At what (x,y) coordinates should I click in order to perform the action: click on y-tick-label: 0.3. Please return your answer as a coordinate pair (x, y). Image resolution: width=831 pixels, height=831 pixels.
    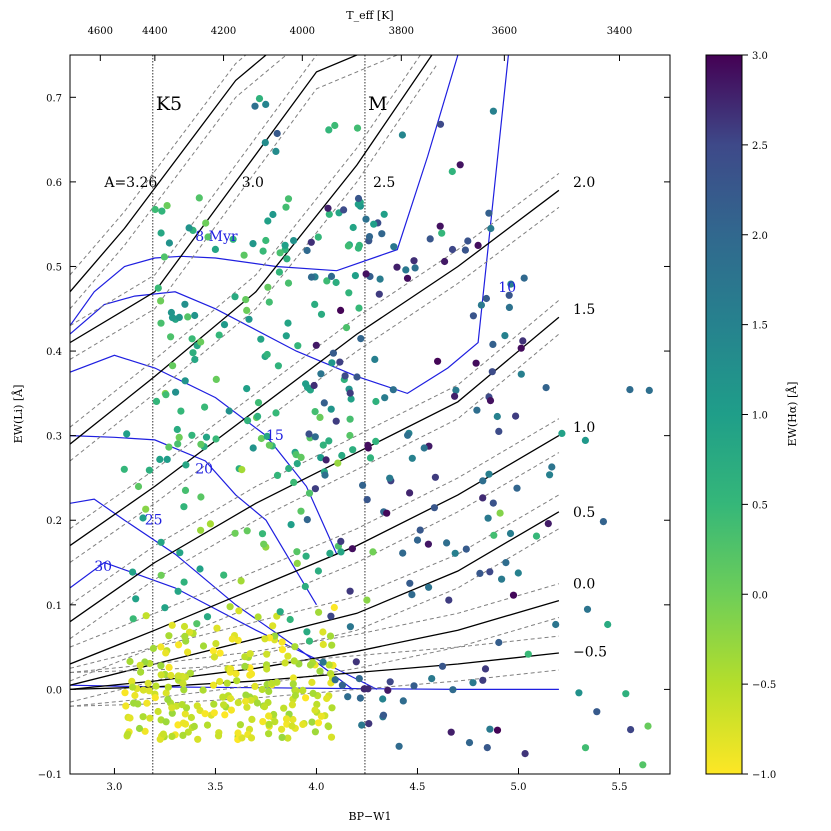
    Looking at the image, I should click on (54, 437).